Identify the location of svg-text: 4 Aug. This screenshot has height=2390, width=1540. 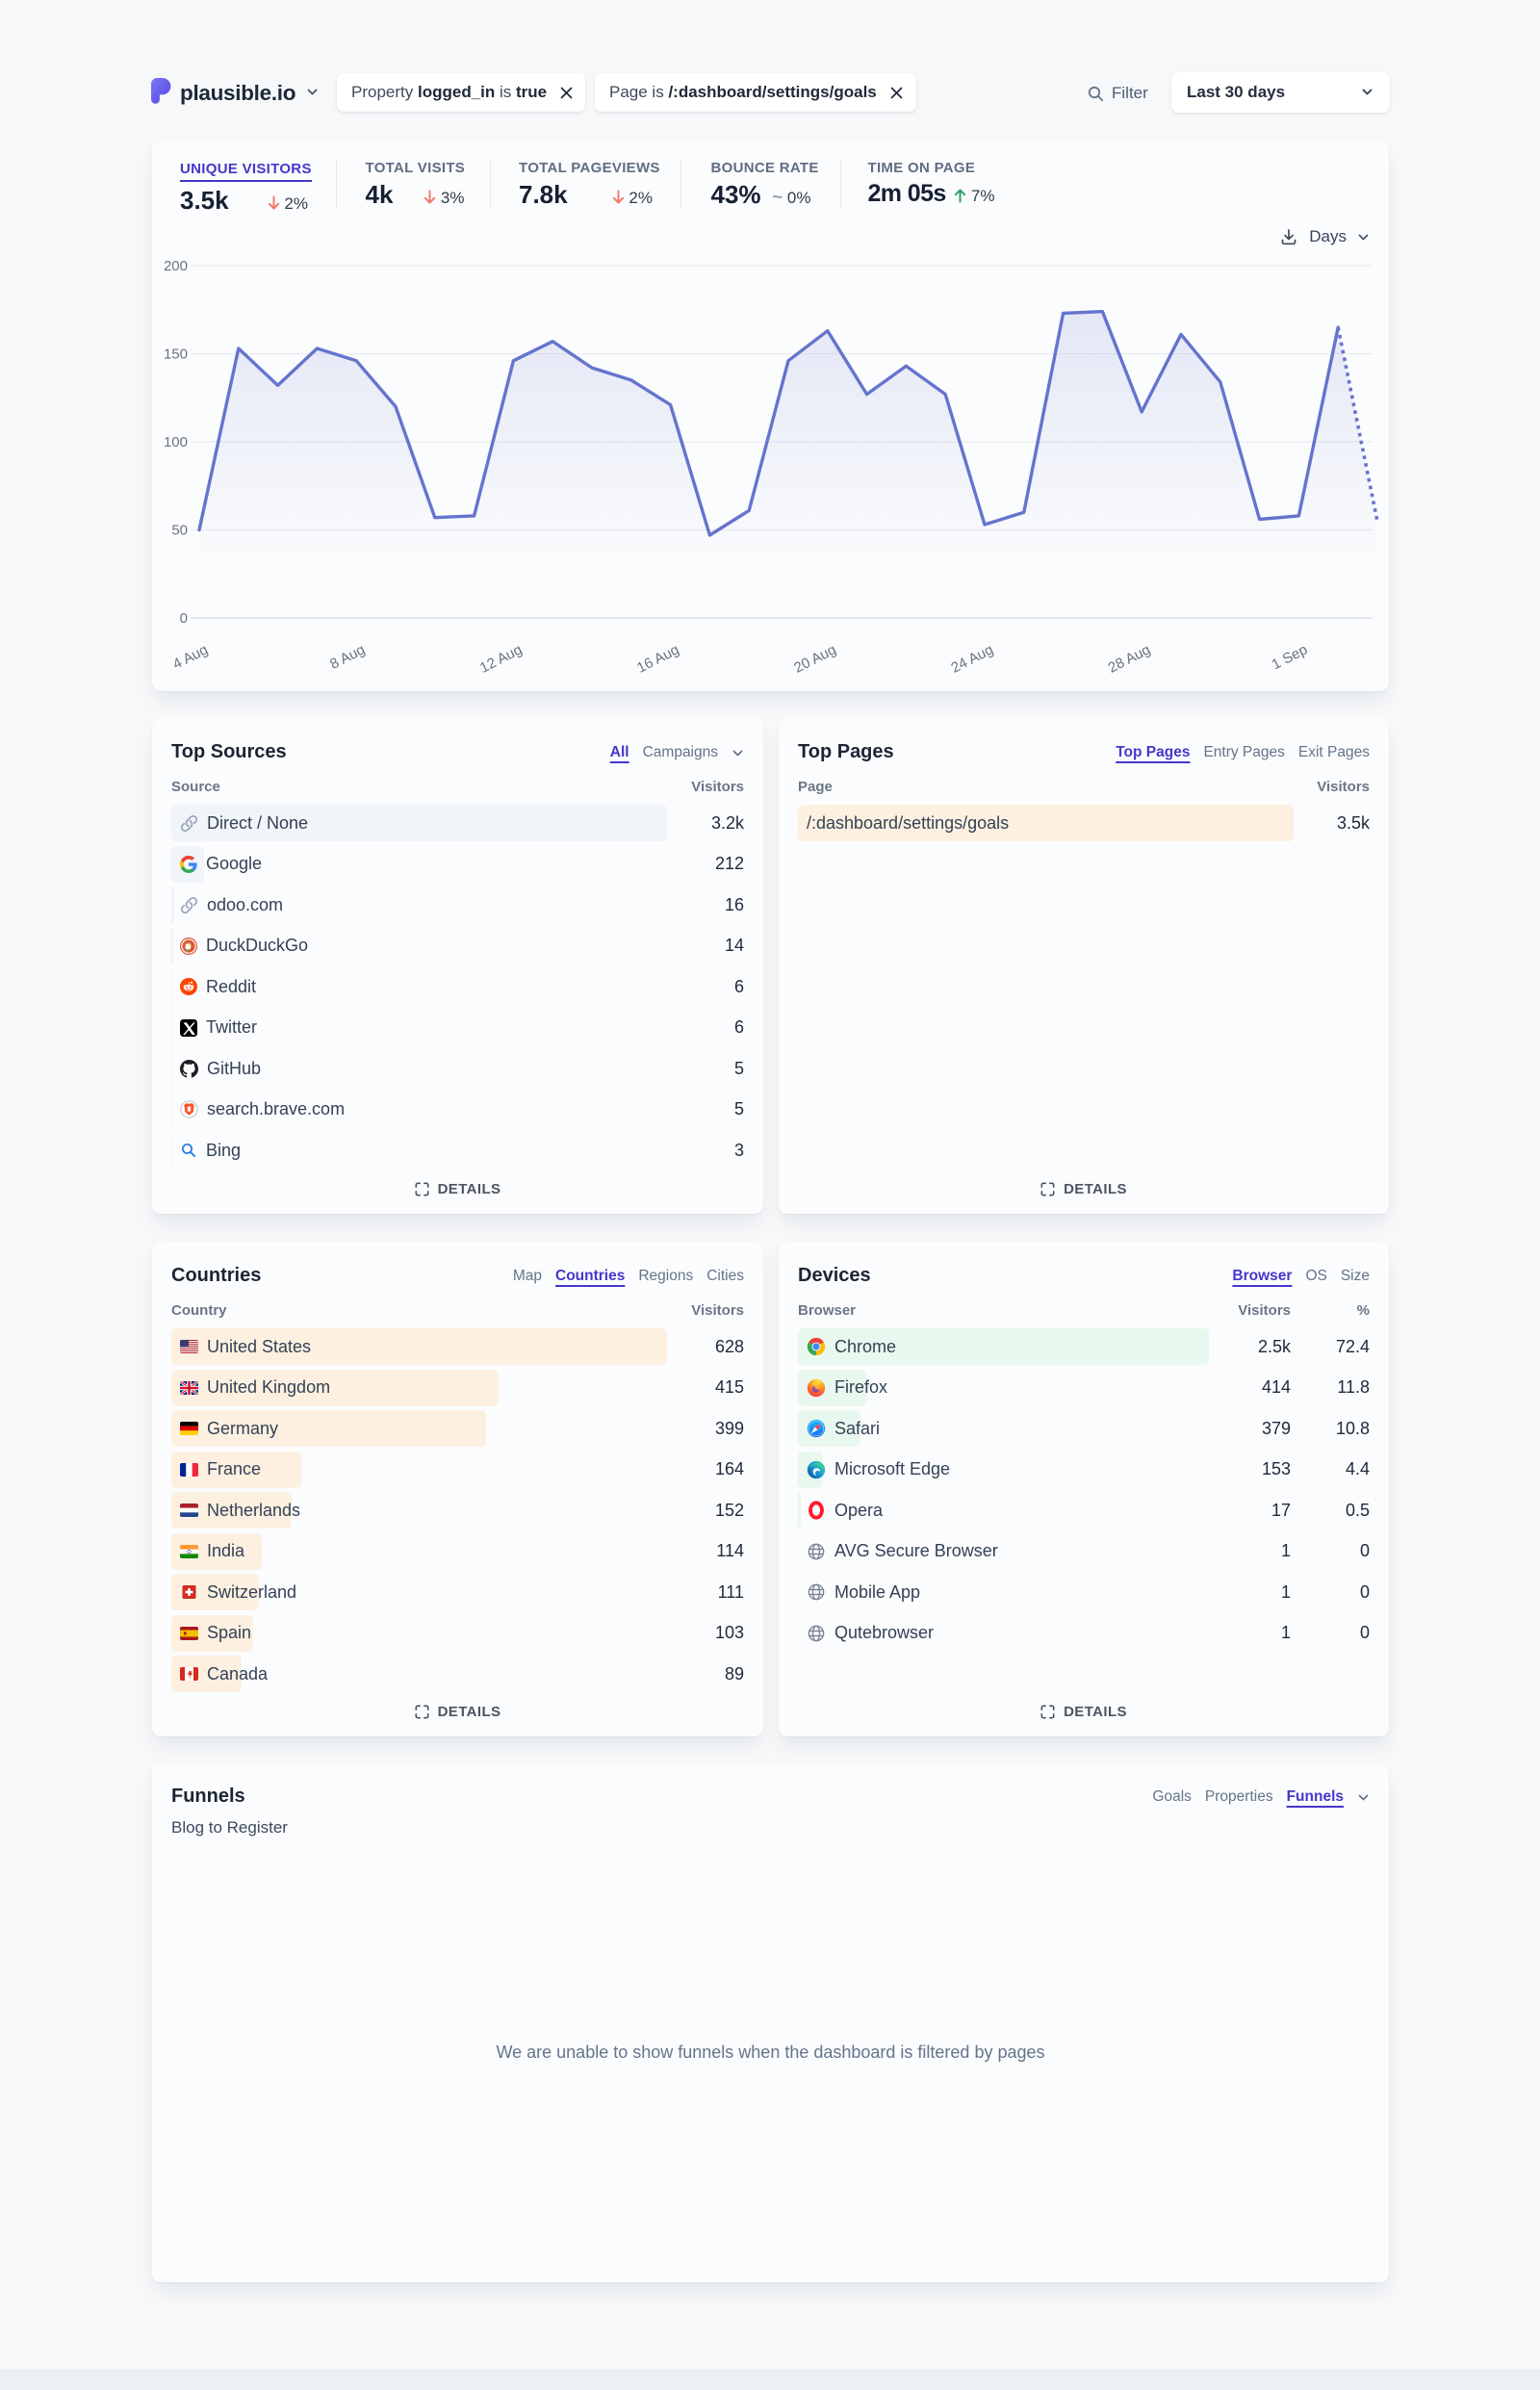
(190, 657).